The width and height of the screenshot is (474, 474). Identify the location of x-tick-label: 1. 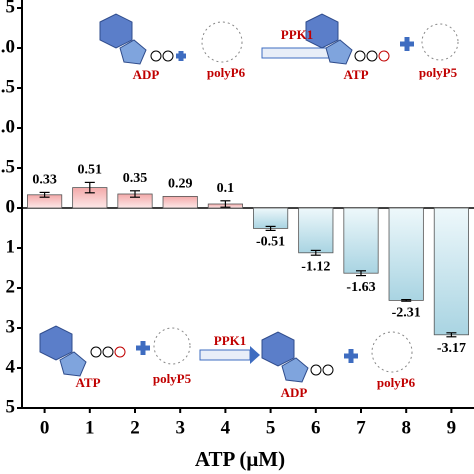
(90, 427).